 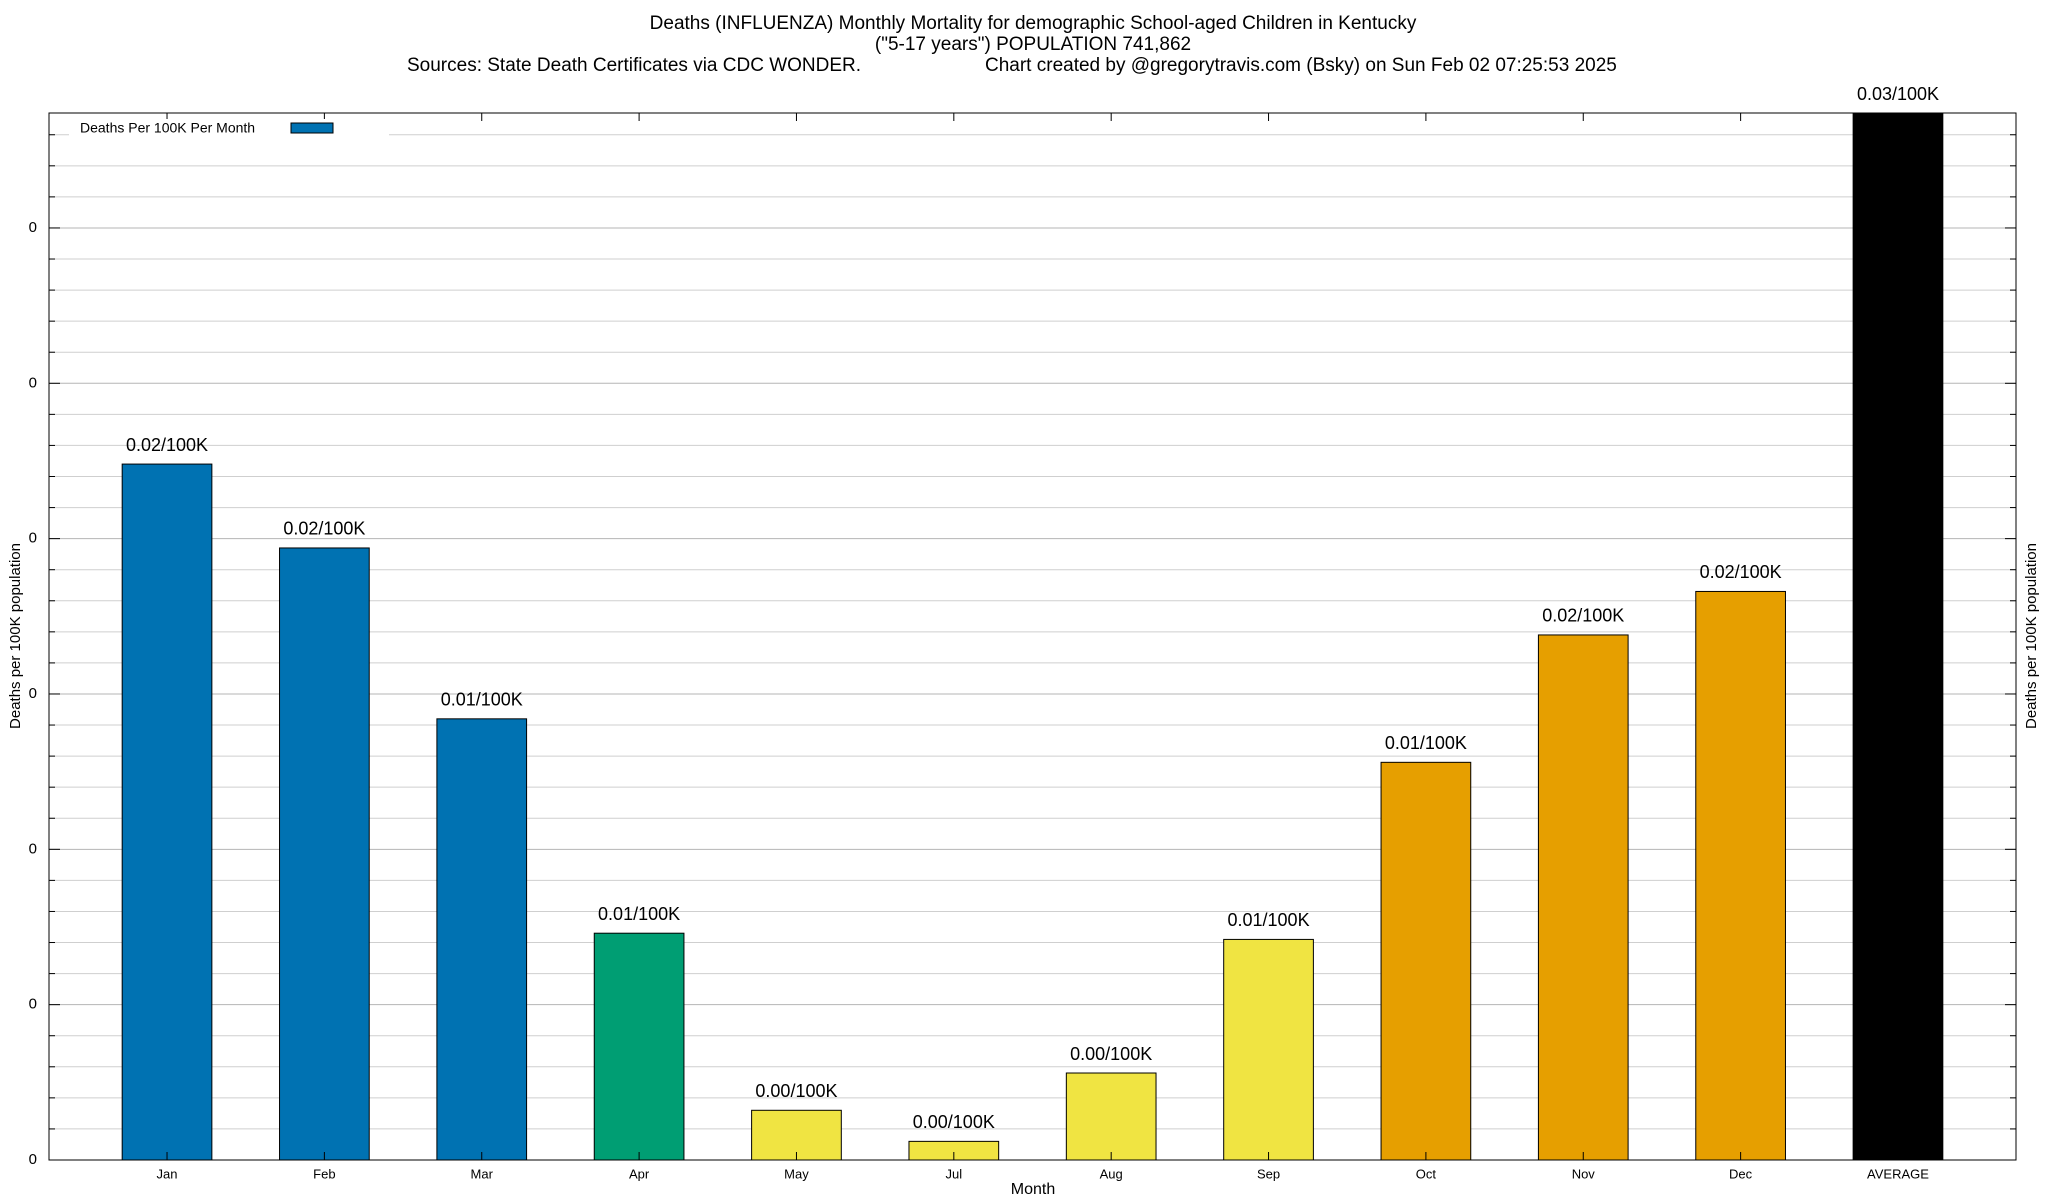 What do you see at coordinates (796, 1173) in the screenshot?
I see `x-tick-label: May` at bounding box center [796, 1173].